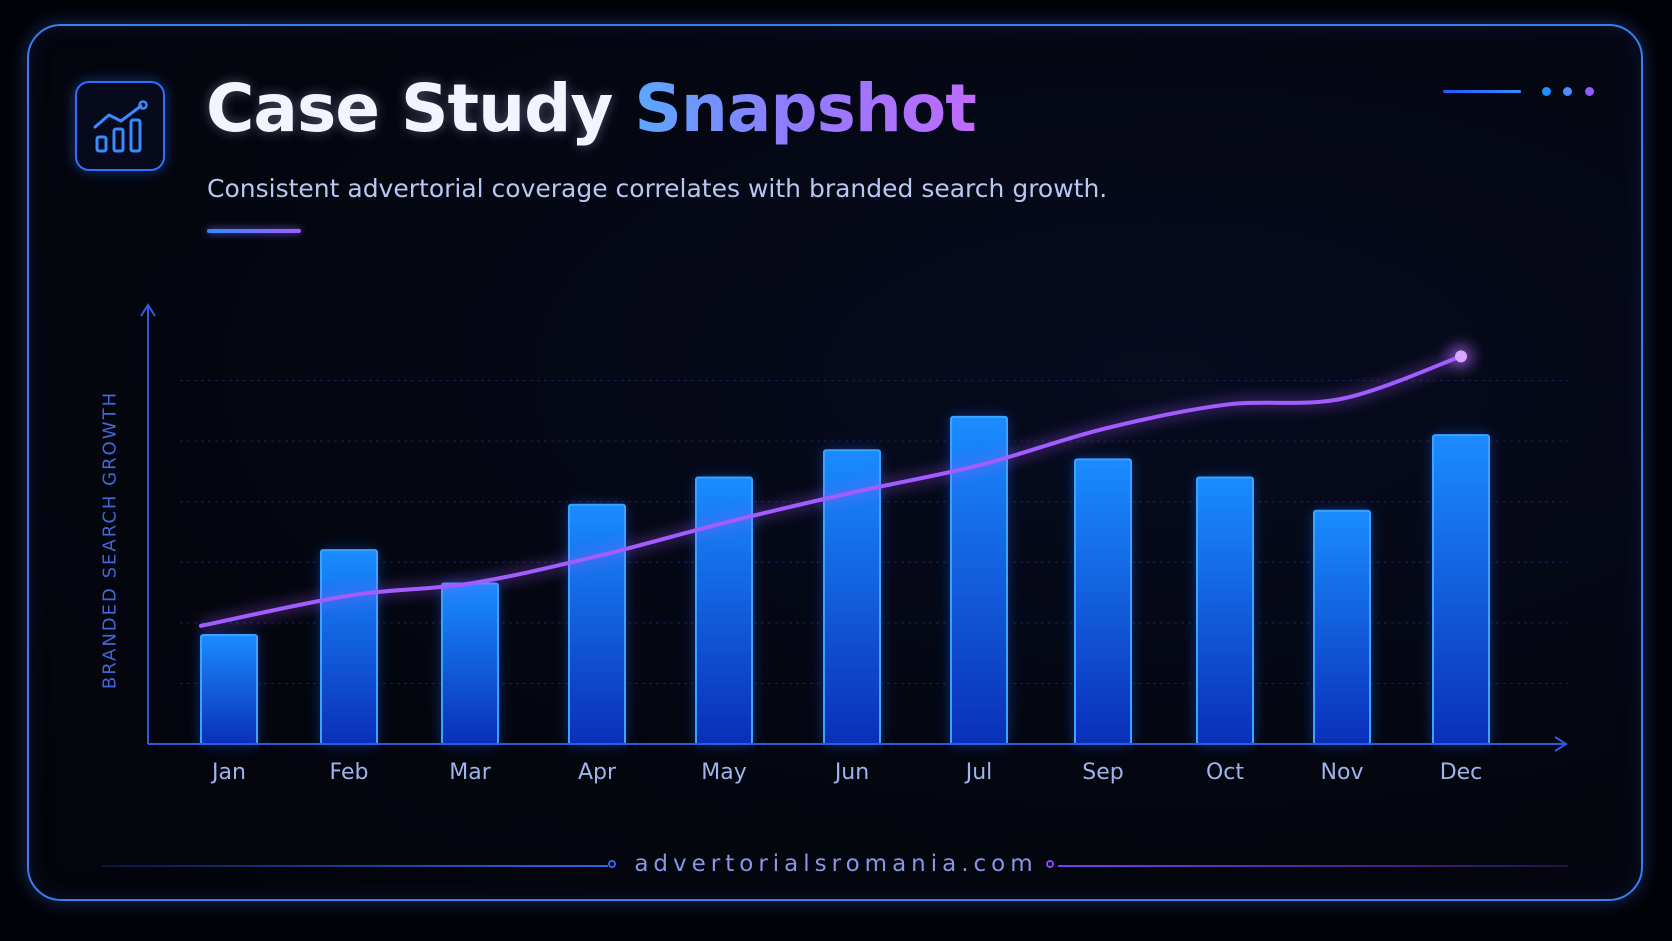 This screenshot has height=941, width=1672. Describe the element at coordinates (805, 108) in the screenshot. I see `title-part-2: Snapshot` at that location.